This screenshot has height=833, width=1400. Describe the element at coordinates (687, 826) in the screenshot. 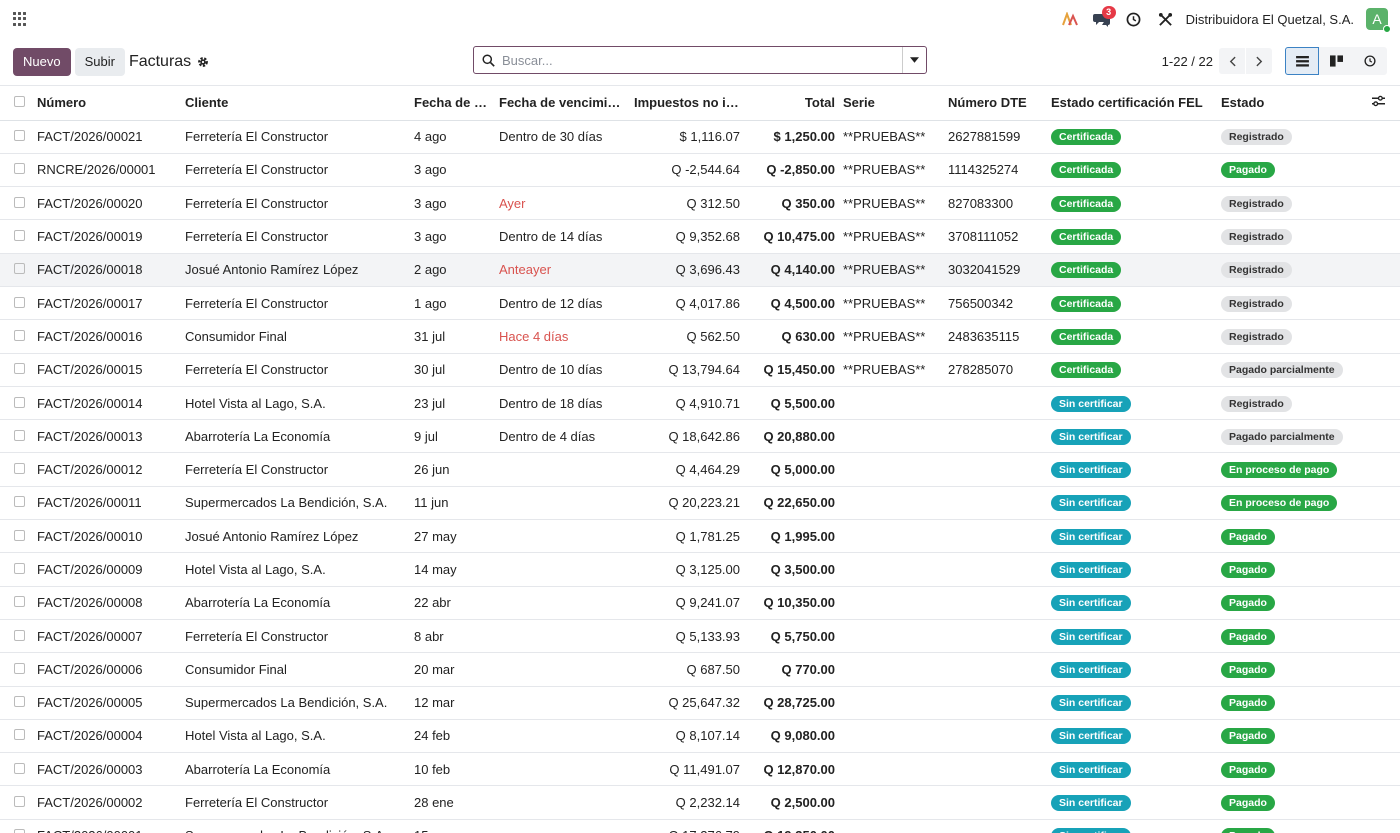

I see `cell-impuestos: Q 17,276.79` at that location.